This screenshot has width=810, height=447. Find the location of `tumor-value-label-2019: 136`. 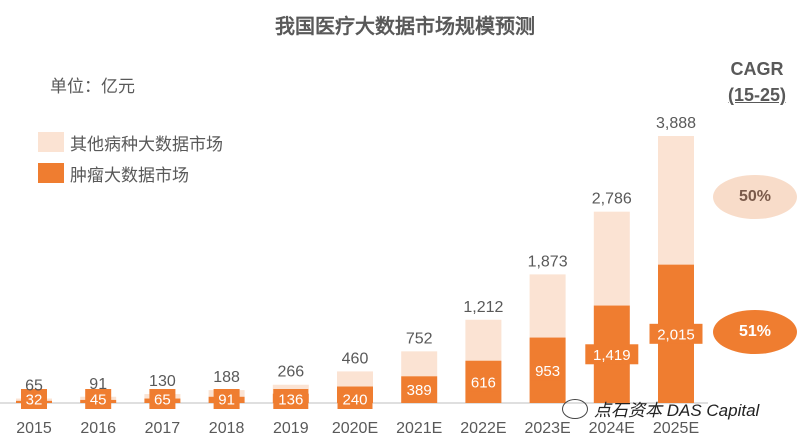

tumor-value-label-2019: 136 is located at coordinates (290, 400).